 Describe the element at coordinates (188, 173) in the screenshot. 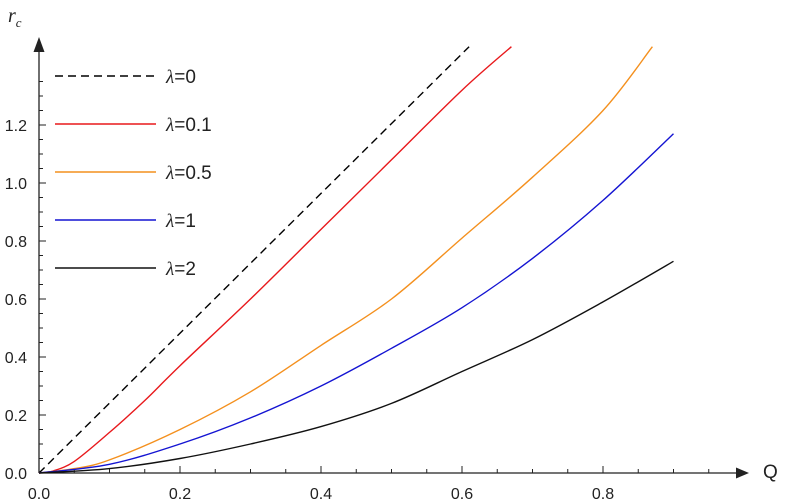

I see `legend-label-2: λ=0.5` at that location.